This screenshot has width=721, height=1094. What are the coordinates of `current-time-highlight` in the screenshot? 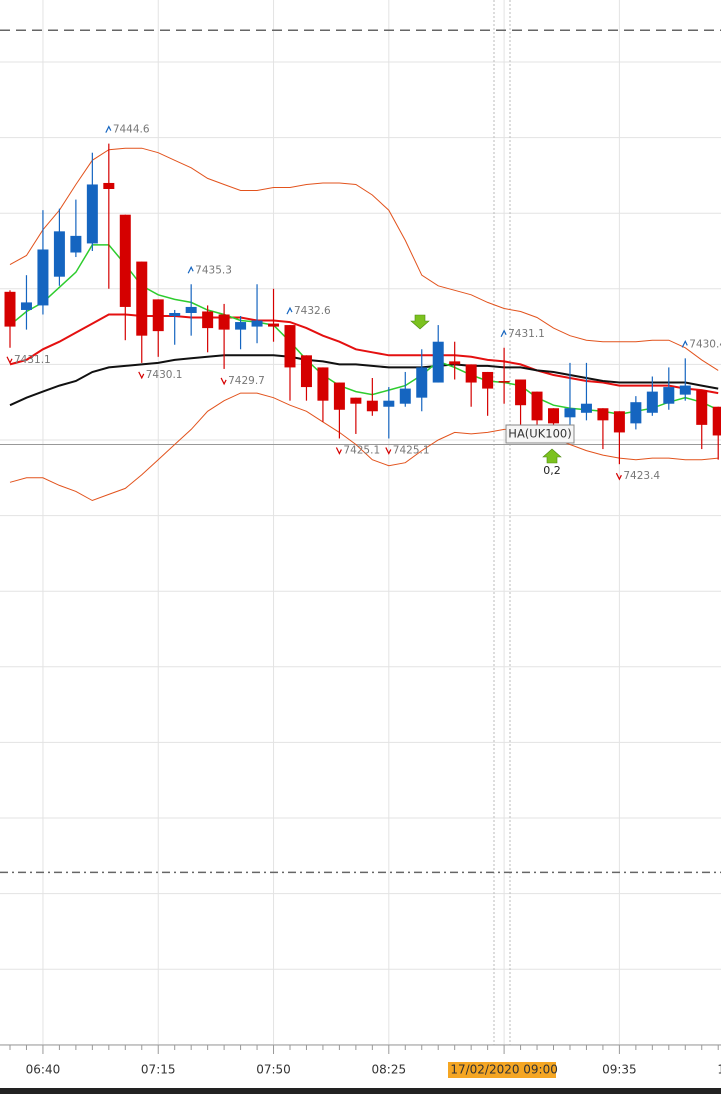 It's located at (502, 1070).